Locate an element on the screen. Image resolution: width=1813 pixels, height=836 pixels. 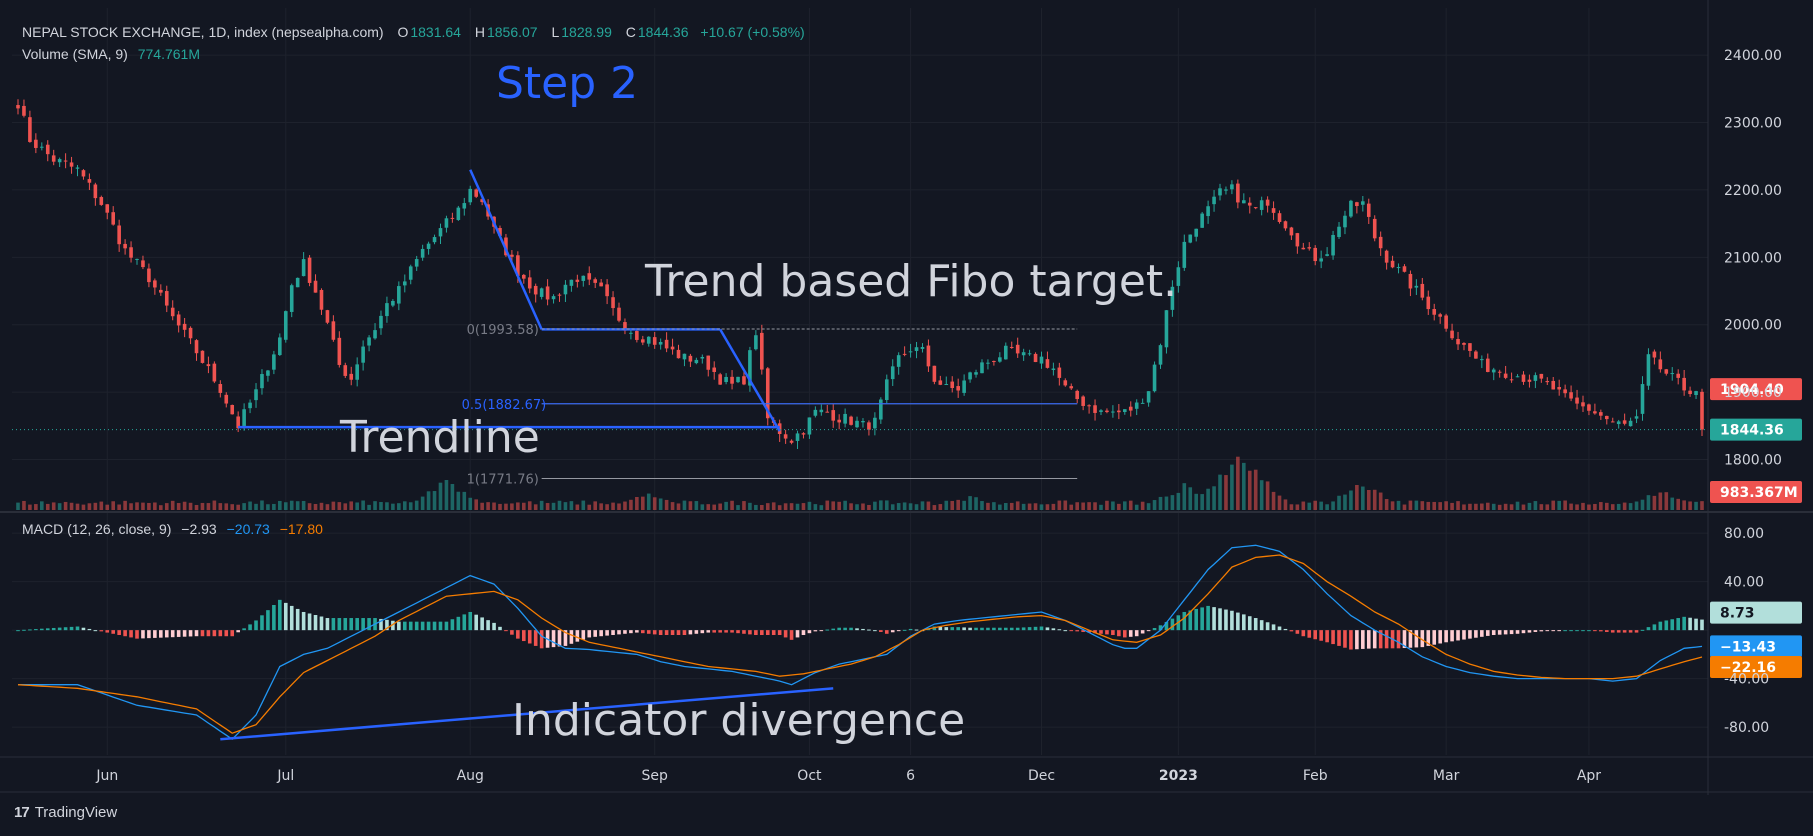
tradingview-brand: TradingView is located at coordinates (76, 812).